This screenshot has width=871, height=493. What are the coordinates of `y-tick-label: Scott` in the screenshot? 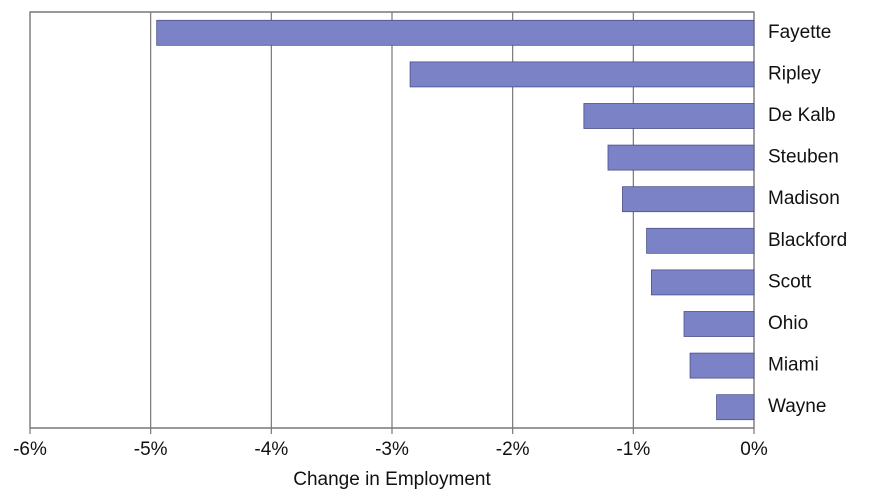 It's located at (790, 281).